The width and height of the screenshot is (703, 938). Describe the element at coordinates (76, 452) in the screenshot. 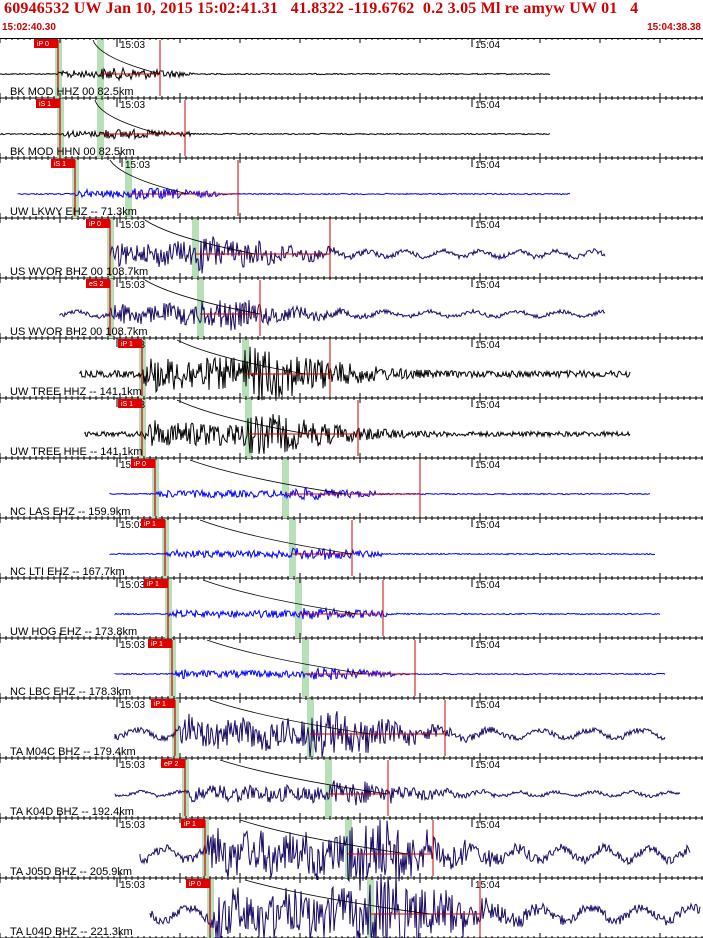

I see `station-label: UW TREE HHE -- 141.1km` at that location.